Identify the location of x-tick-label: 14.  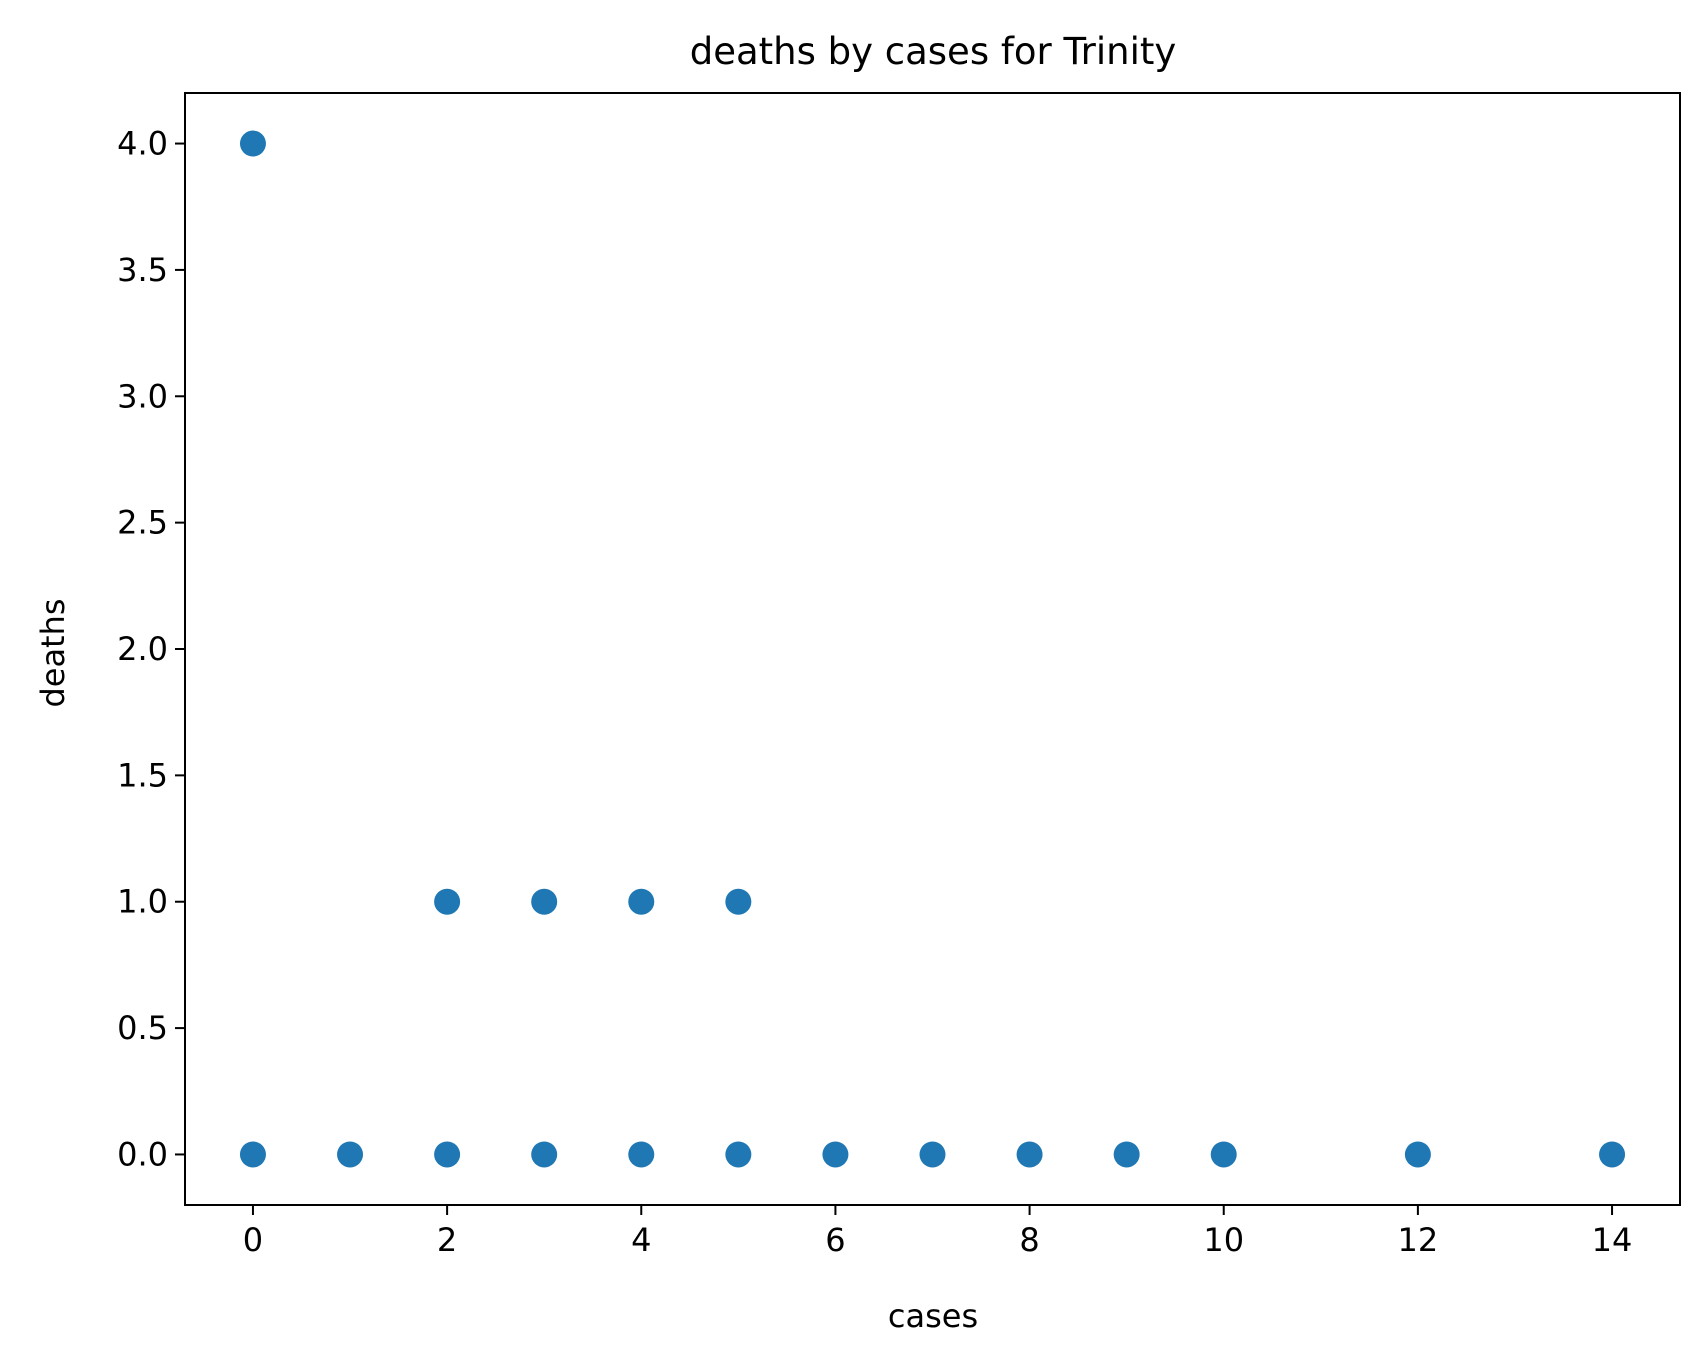
(1612, 1240).